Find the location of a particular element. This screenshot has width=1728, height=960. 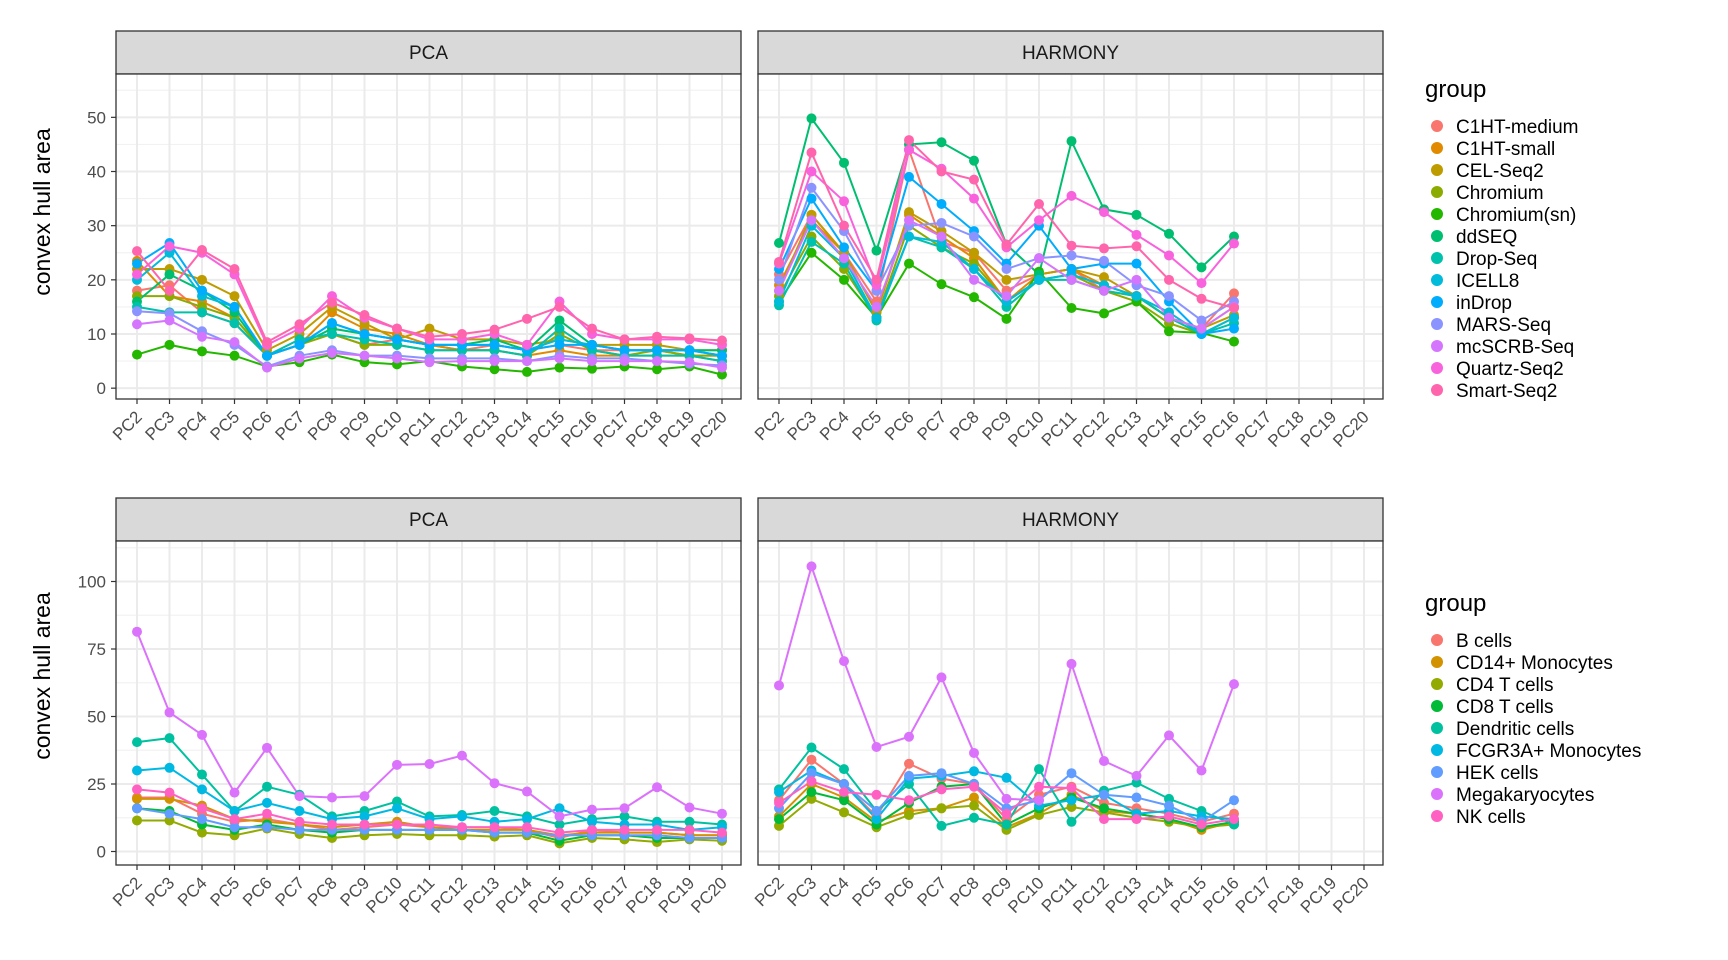

x-tick-label: PC12 is located at coordinates (1091, 429).